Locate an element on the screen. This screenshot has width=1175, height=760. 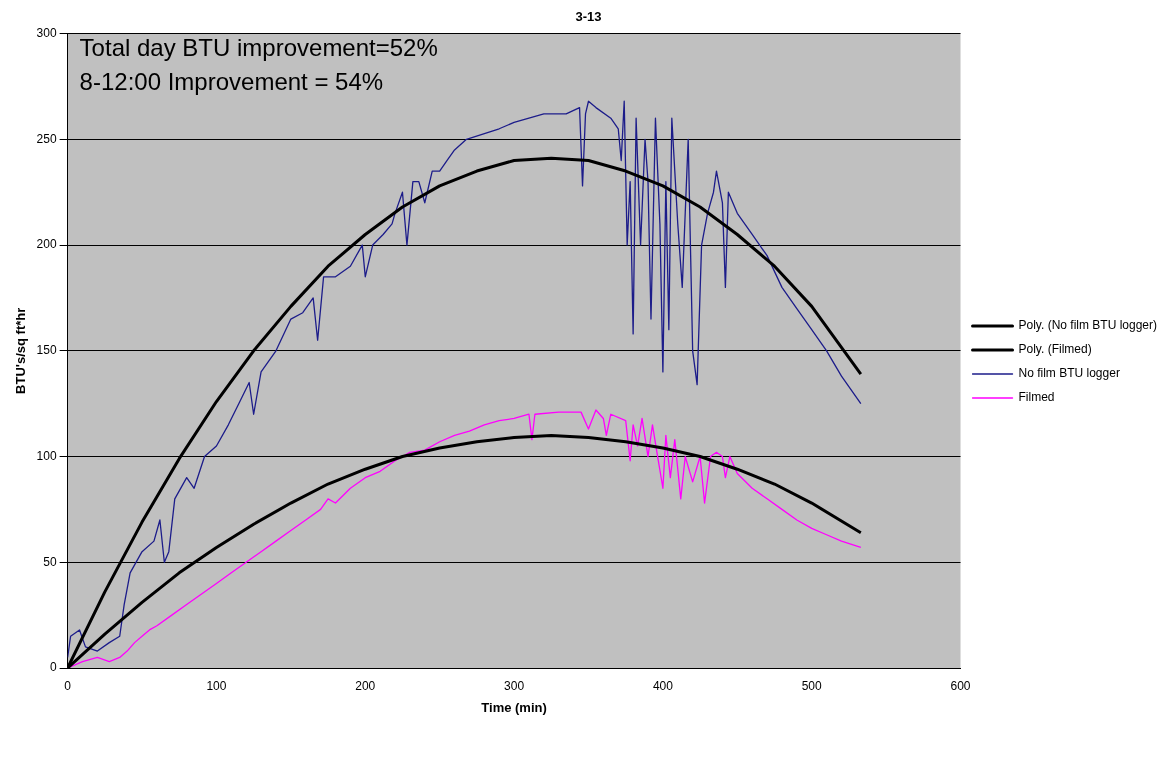
y-tick-label: 100 is located at coordinates (46, 455).